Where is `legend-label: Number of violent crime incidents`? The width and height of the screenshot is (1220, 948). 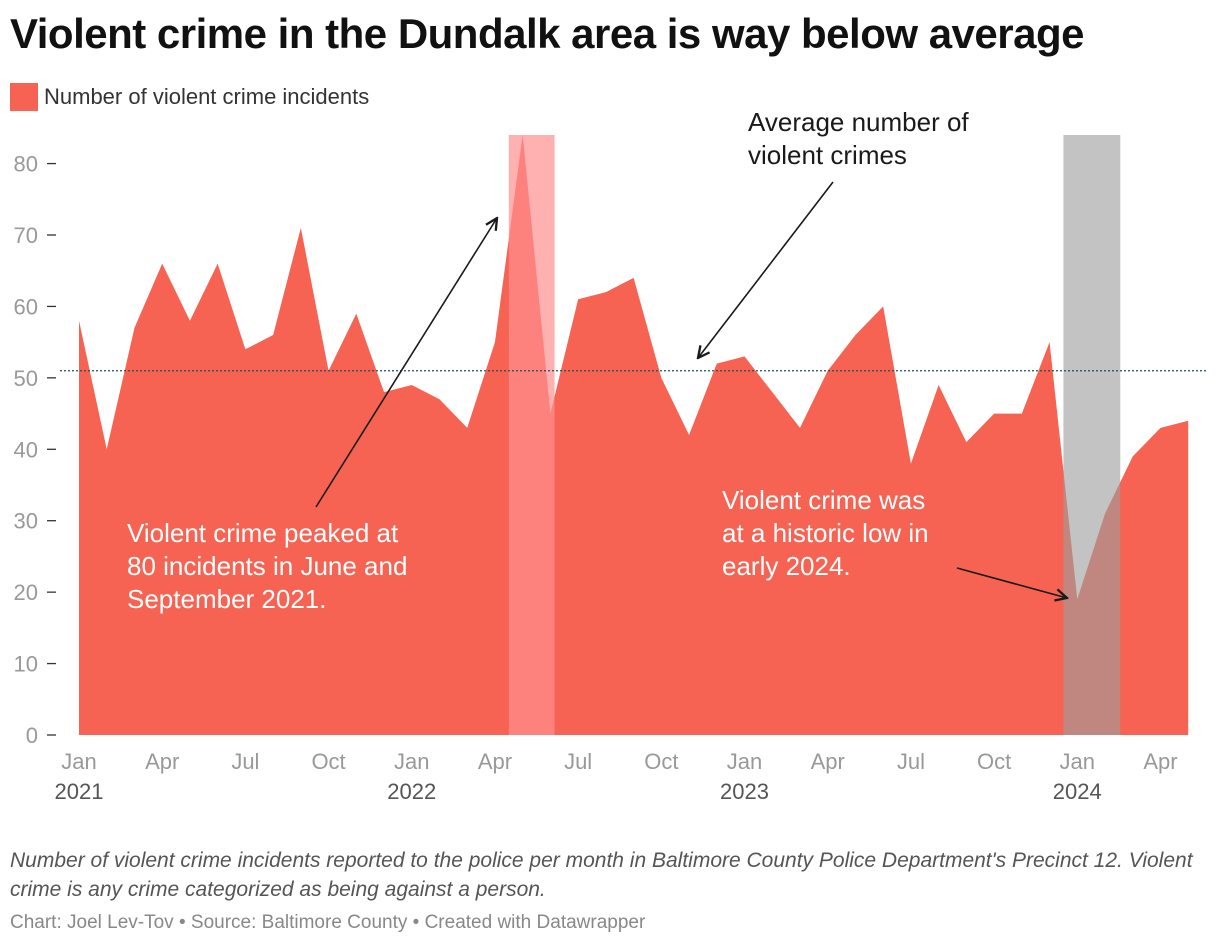
legend-label: Number of violent crime incidents is located at coordinates (207, 96).